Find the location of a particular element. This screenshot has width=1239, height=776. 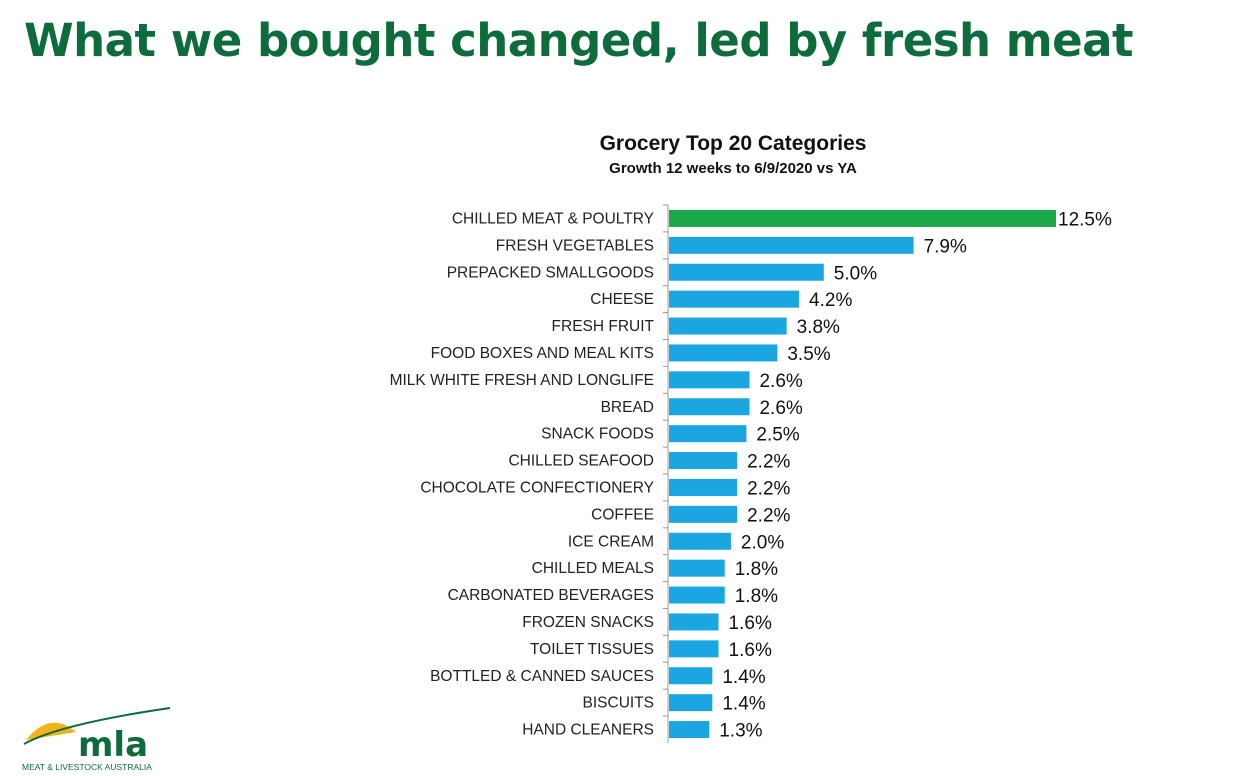

category-label: CARBONATED BEVERAGES is located at coordinates (551, 595).